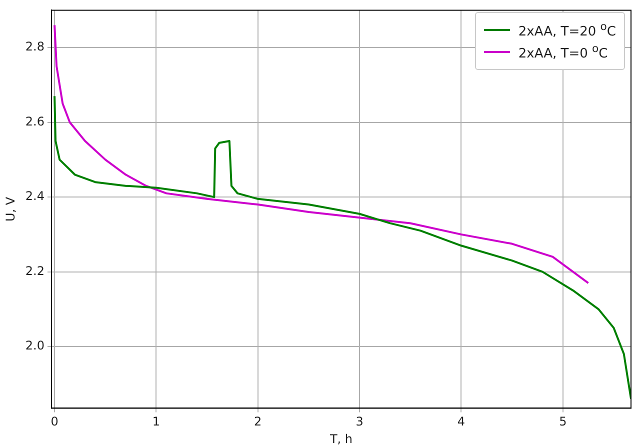 The image size is (633, 447). I want to click on y-tick-label: 2.4, so click(34, 196).